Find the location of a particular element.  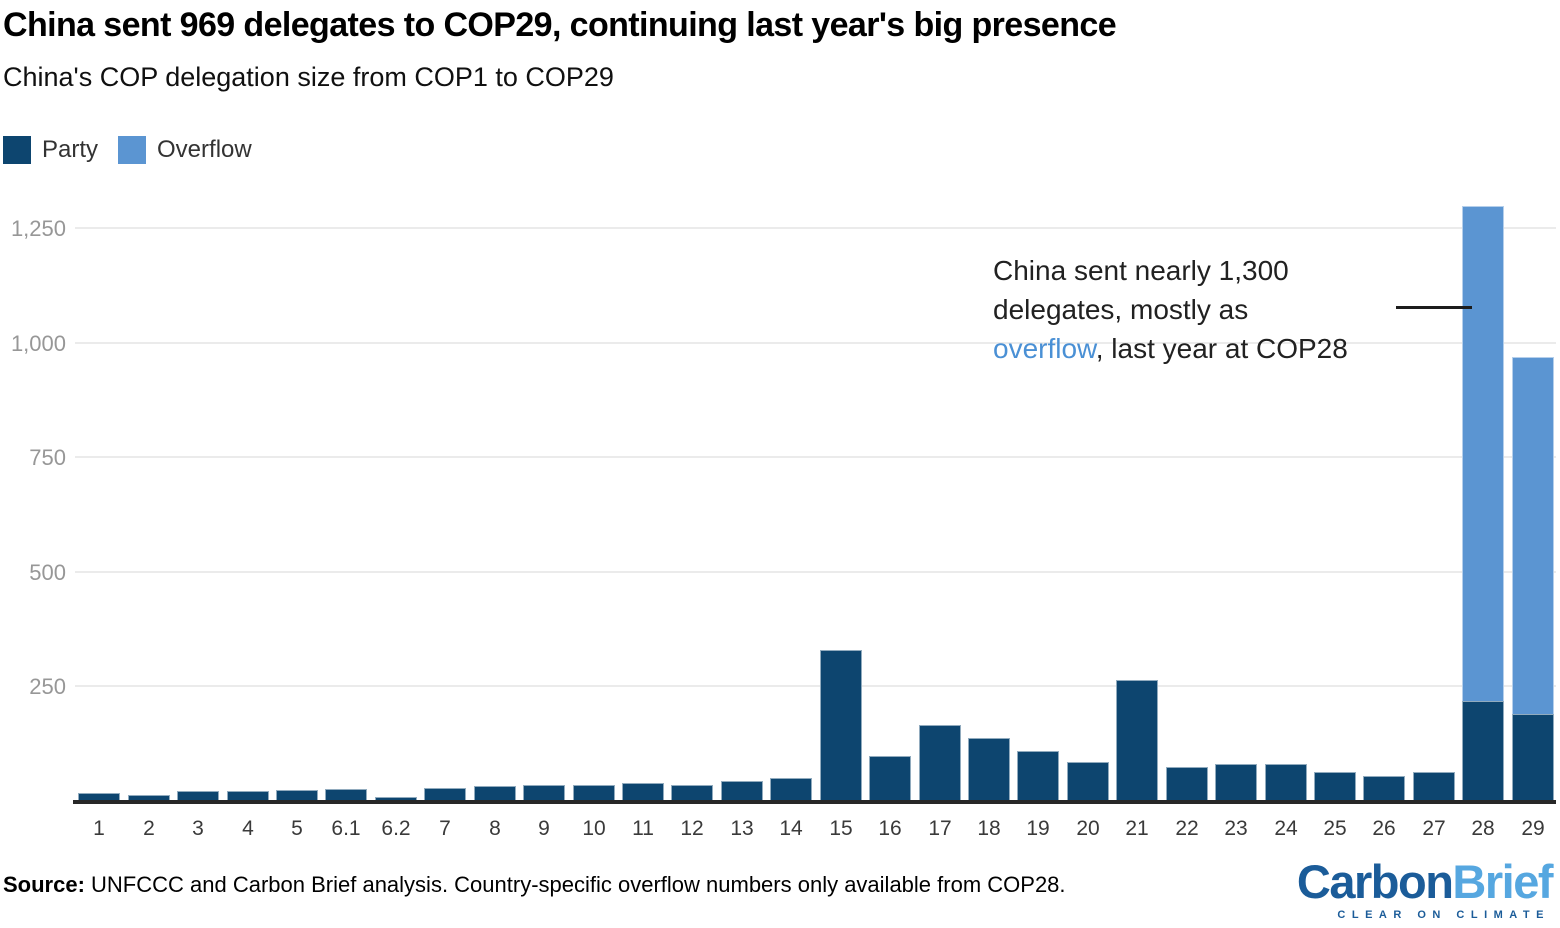

bar-cop29 is located at coordinates (1533, 579).